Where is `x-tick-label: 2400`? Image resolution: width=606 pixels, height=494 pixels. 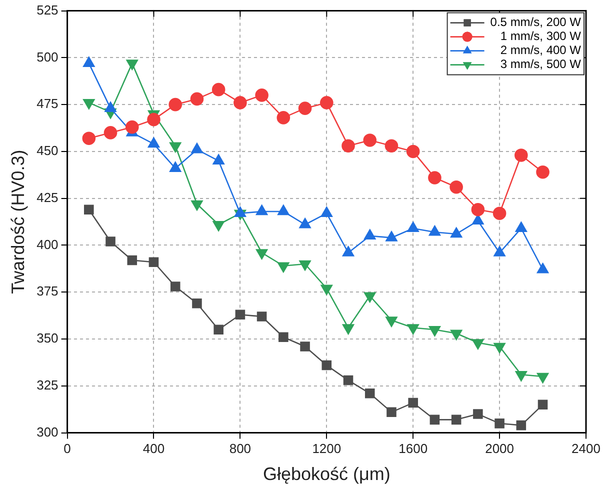
x-tick-label: 2400 is located at coordinates (586, 448).